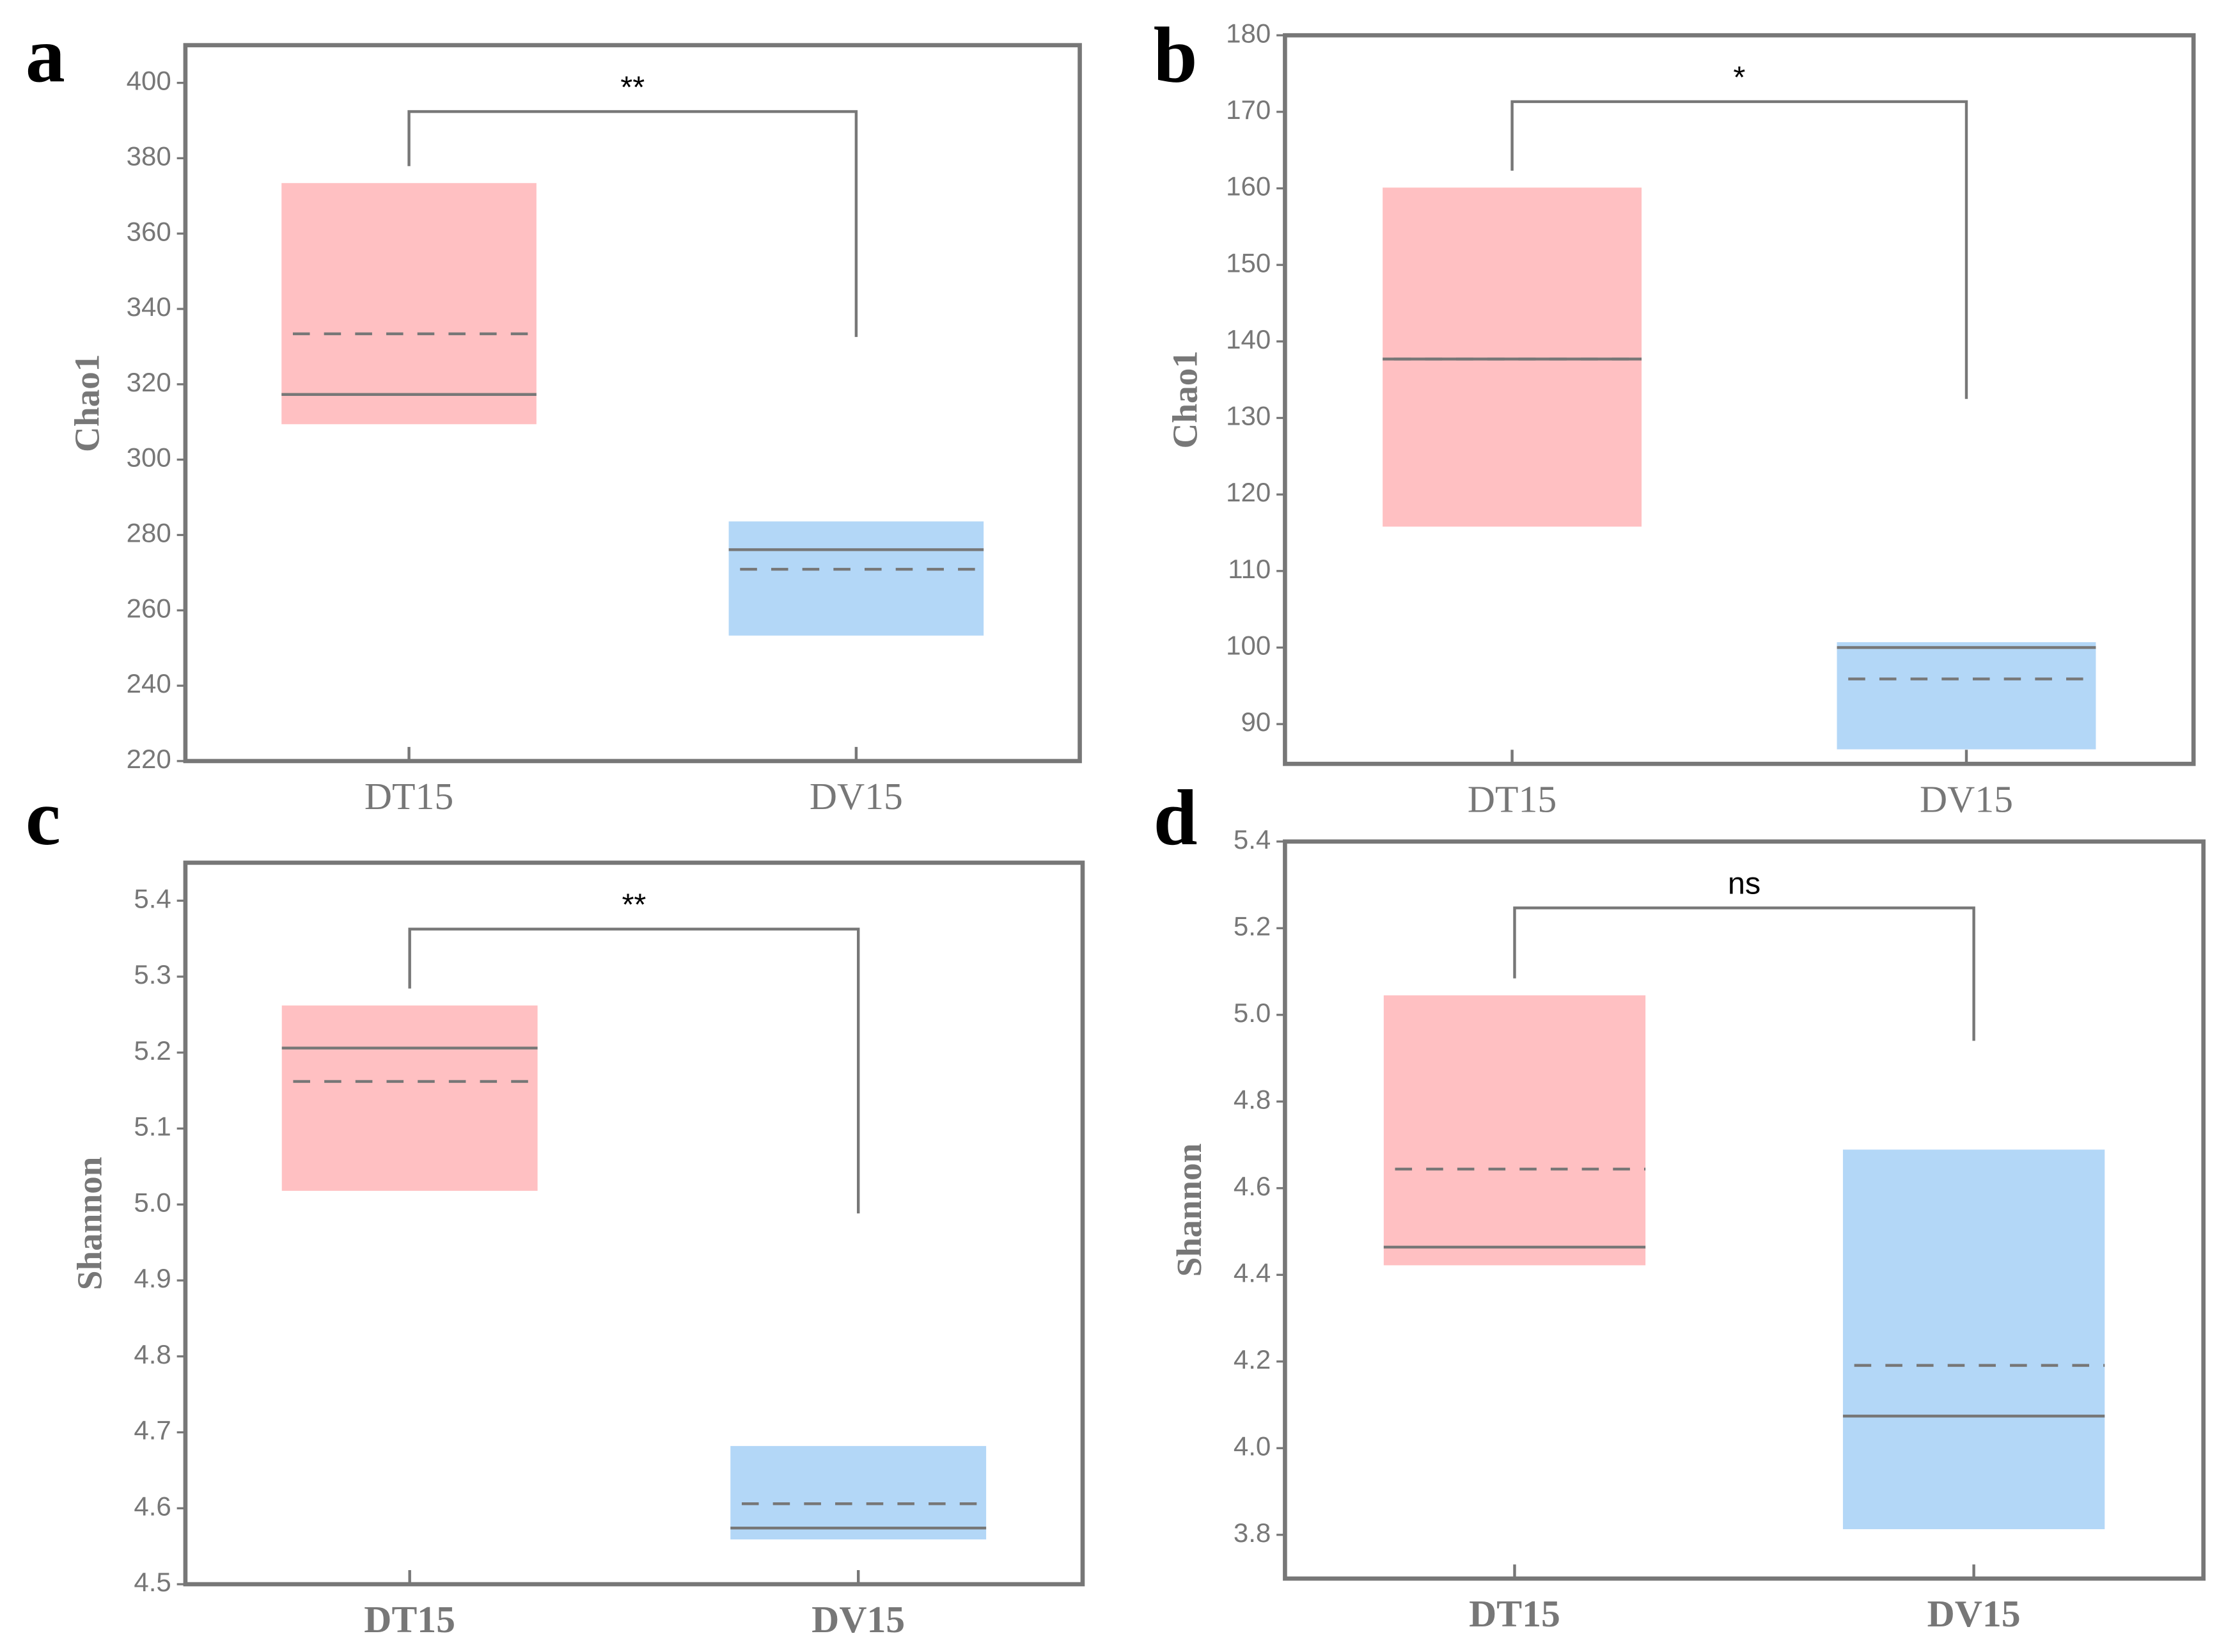 The height and width of the screenshot is (1652, 2219). I want to click on y-tick-label: 280, so click(149, 533).